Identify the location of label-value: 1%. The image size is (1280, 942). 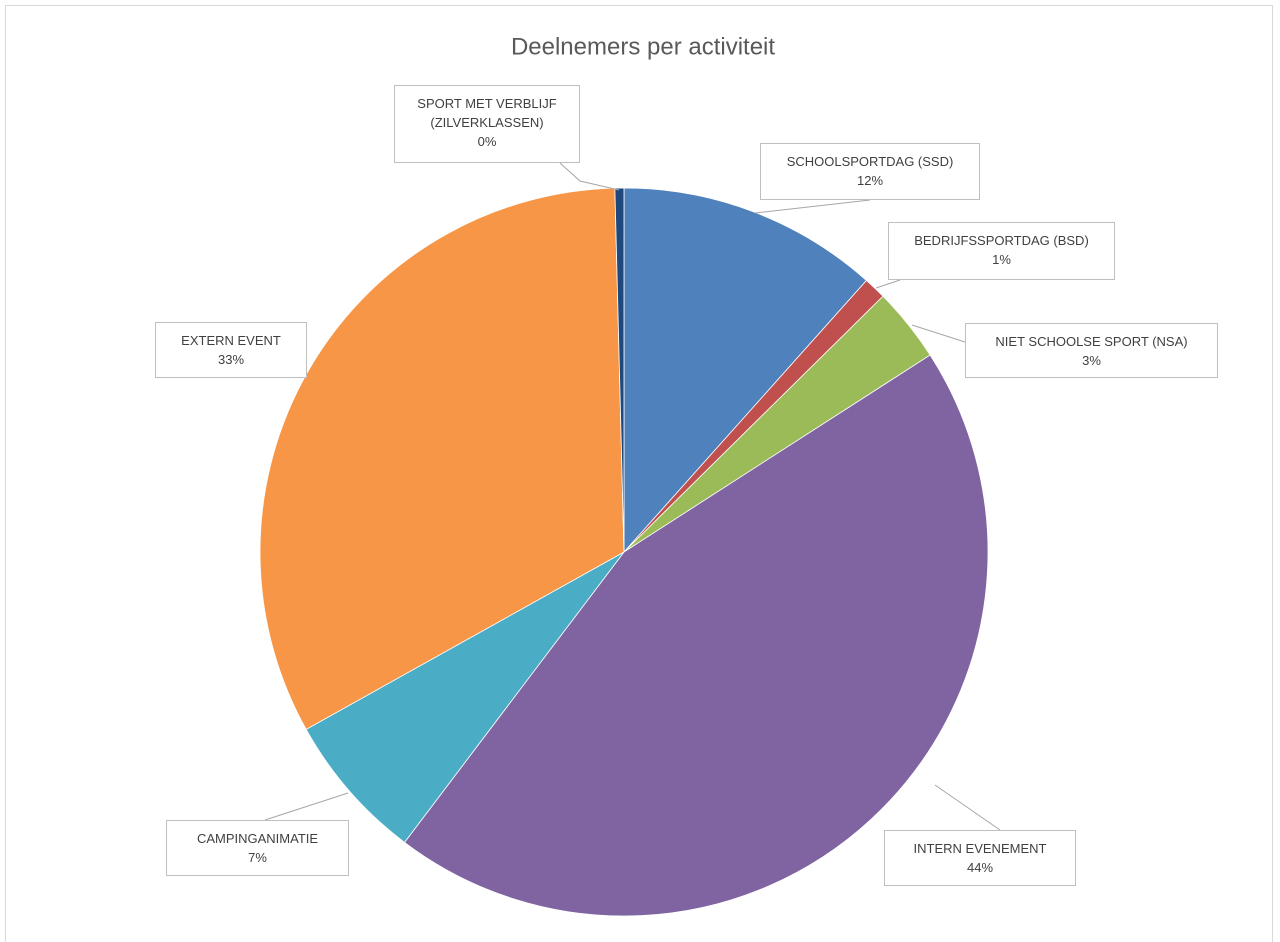
(1001, 259).